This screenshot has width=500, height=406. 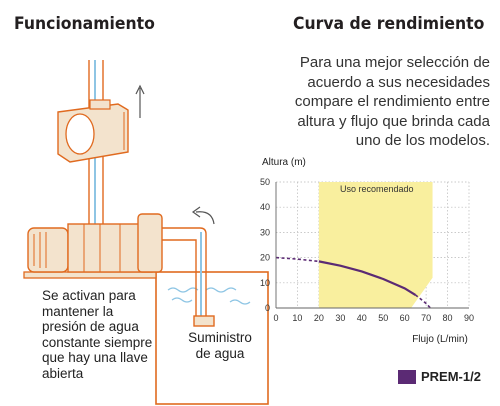 I want to click on x-tick-label: 40, so click(x=362, y=318).